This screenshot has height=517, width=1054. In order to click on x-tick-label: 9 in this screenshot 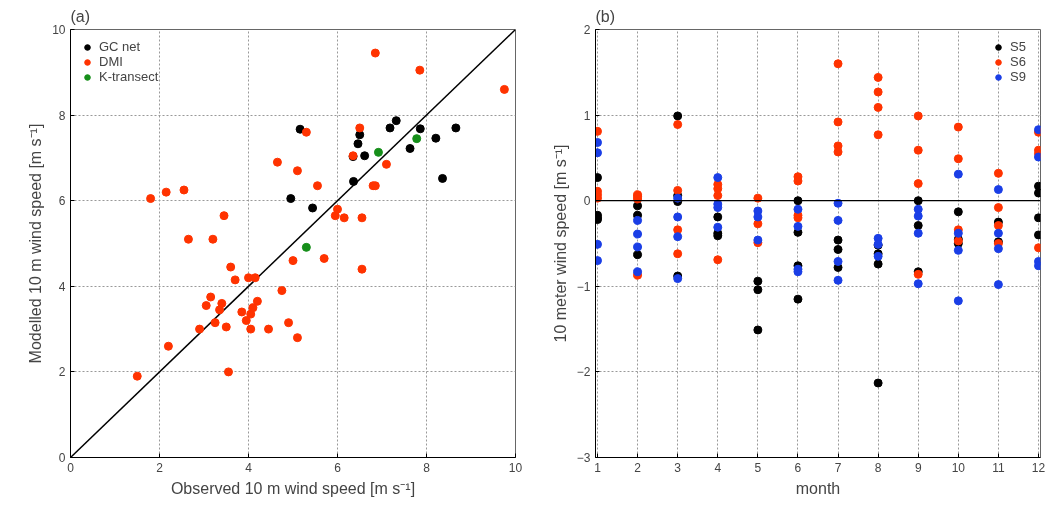, I will do `click(918, 467)`.